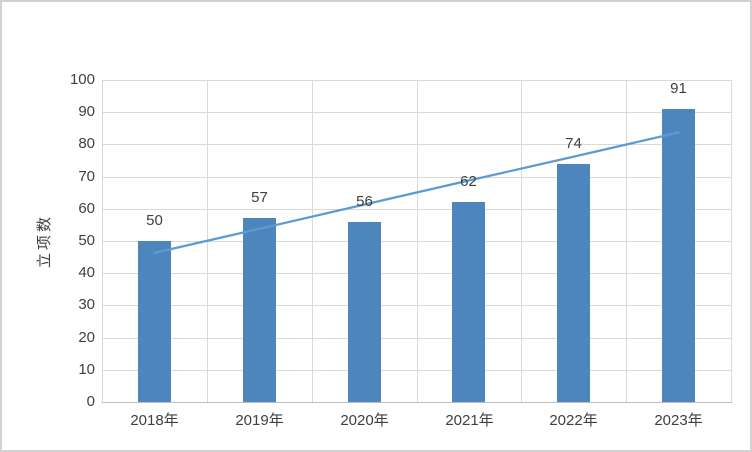  Describe the element at coordinates (678, 255) in the screenshot. I see `bar-2023` at that location.